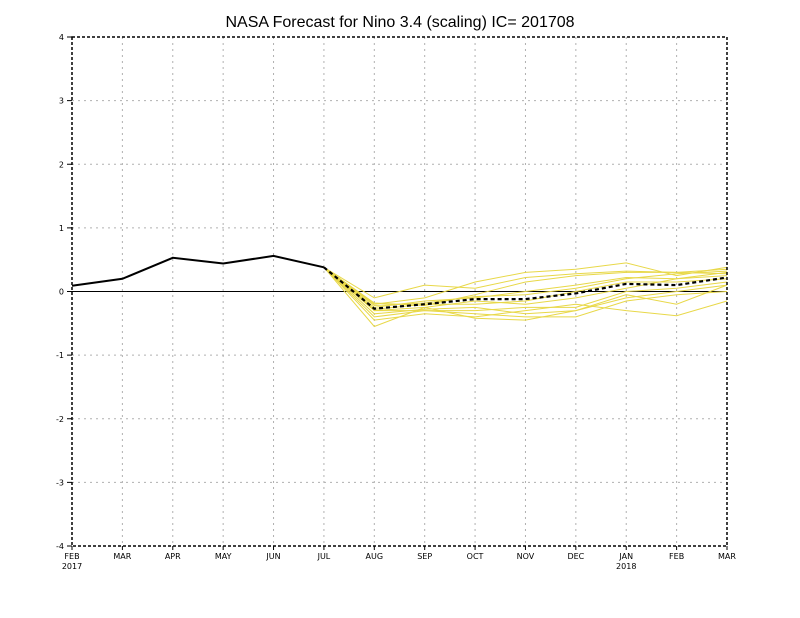 Image resolution: width=800 pixels, height=618 pixels. I want to click on series-layer, so click(399, 291).